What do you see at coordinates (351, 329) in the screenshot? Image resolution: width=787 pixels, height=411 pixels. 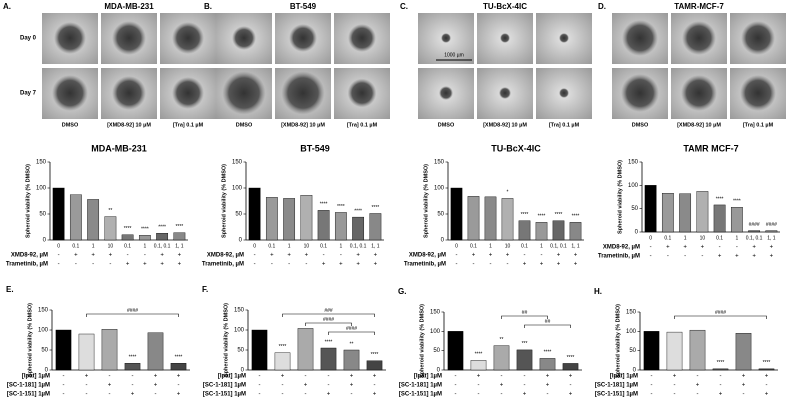 I see `bracket-label: ####` at bounding box center [351, 329].